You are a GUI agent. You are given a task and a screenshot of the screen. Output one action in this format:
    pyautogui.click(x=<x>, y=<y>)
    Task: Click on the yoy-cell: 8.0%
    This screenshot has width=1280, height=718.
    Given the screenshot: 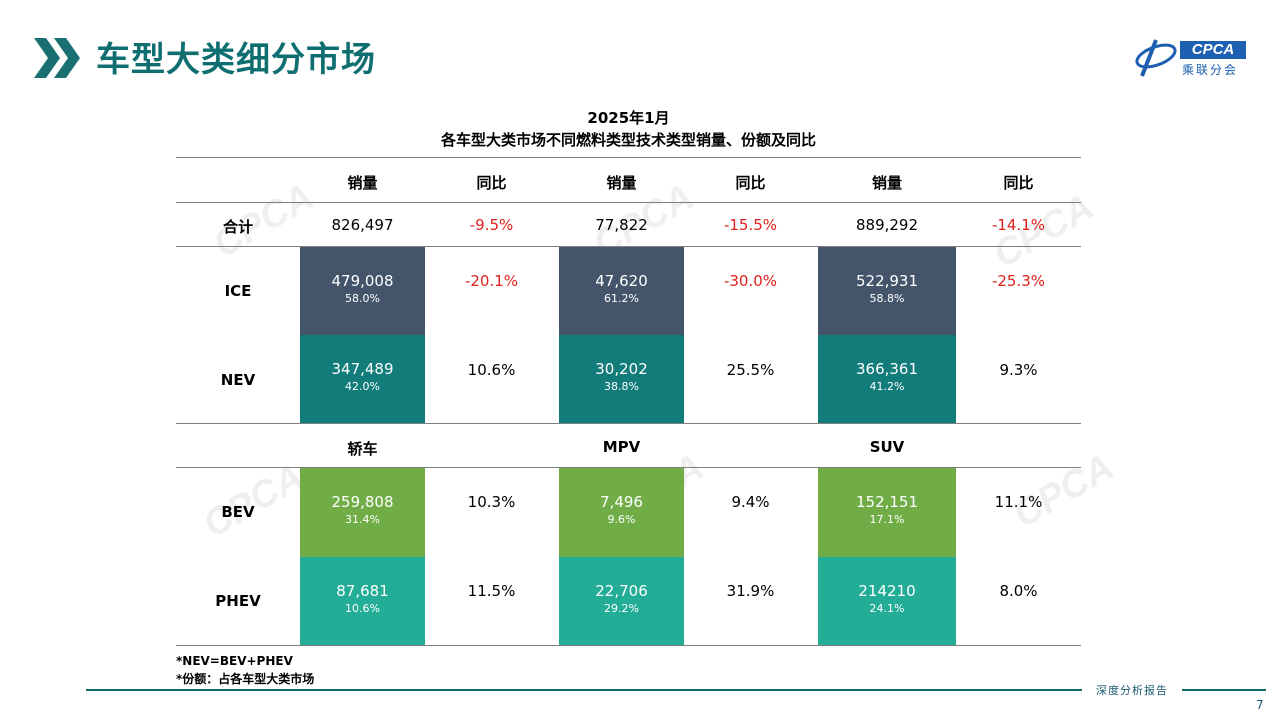 What is the action you would take?
    pyautogui.click(x=1018, y=591)
    